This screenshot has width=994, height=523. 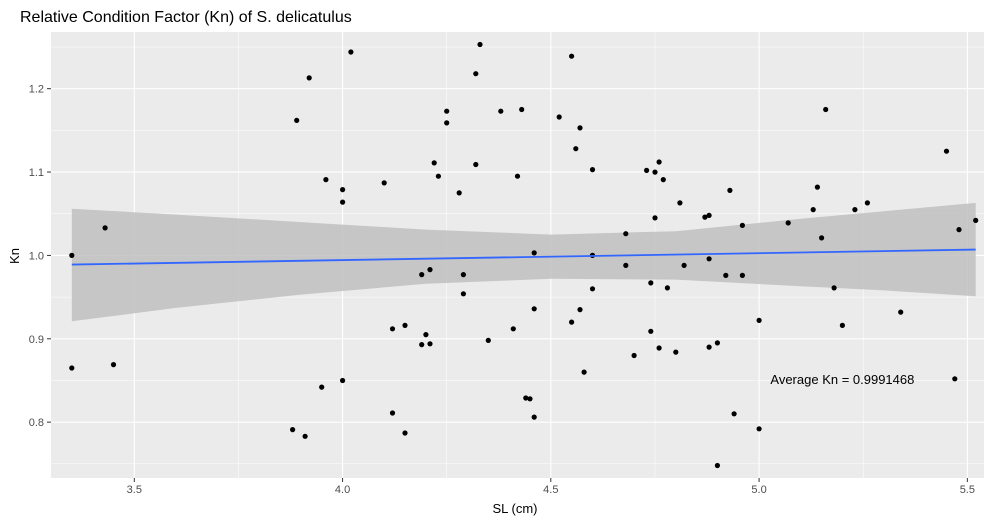 I want to click on x-tick-label: 4.5, so click(x=550, y=490).